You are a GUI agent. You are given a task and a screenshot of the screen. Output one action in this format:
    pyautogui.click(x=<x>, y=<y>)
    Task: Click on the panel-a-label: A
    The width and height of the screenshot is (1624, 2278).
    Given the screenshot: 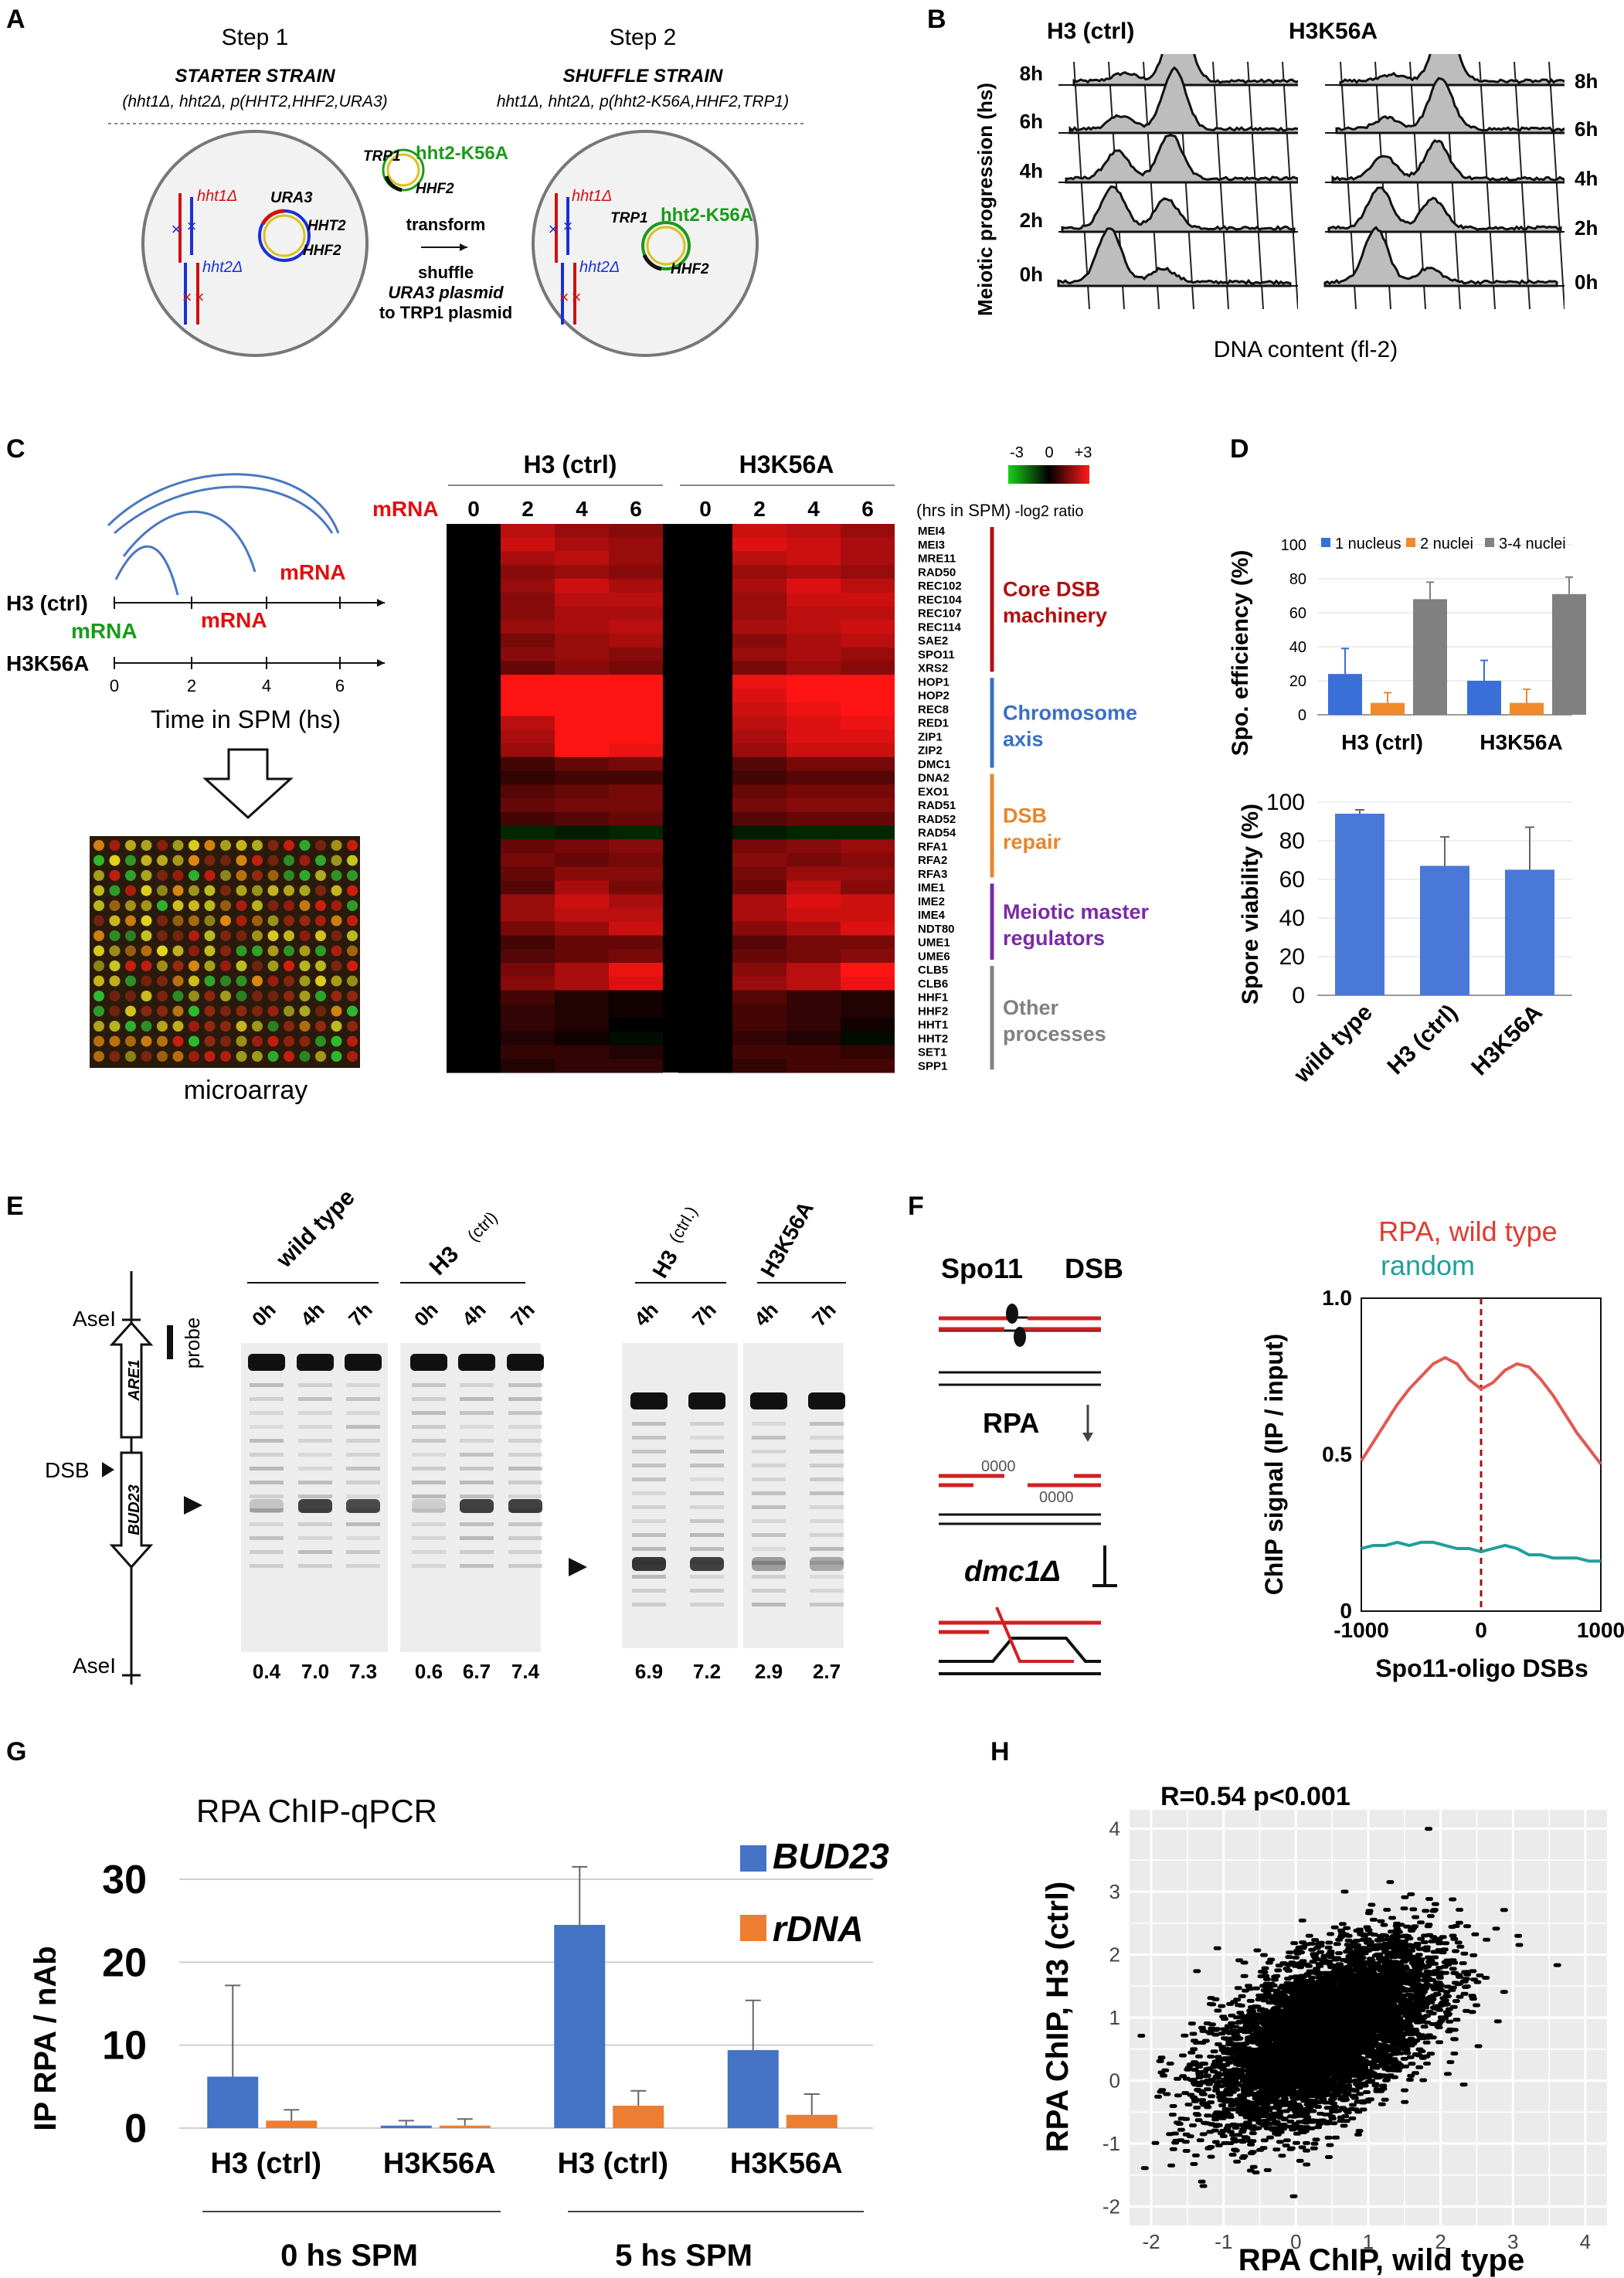 What is the action you would take?
    pyautogui.click(x=16, y=19)
    